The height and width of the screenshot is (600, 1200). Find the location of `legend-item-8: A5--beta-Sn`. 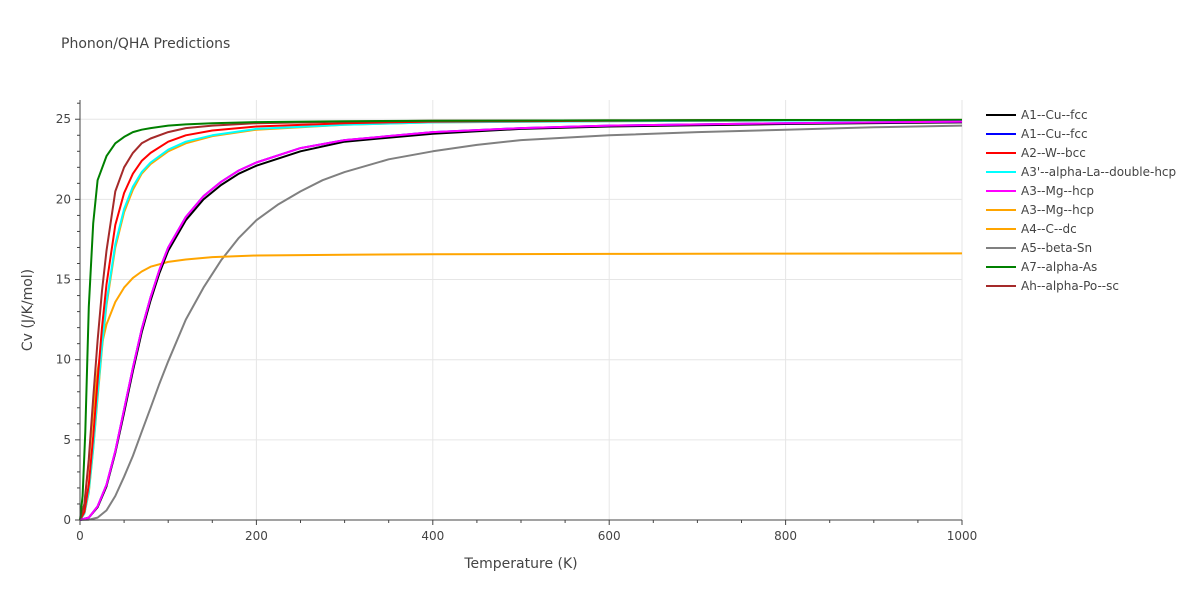

legend-item-8: A5--beta-Sn is located at coordinates (1039, 248).